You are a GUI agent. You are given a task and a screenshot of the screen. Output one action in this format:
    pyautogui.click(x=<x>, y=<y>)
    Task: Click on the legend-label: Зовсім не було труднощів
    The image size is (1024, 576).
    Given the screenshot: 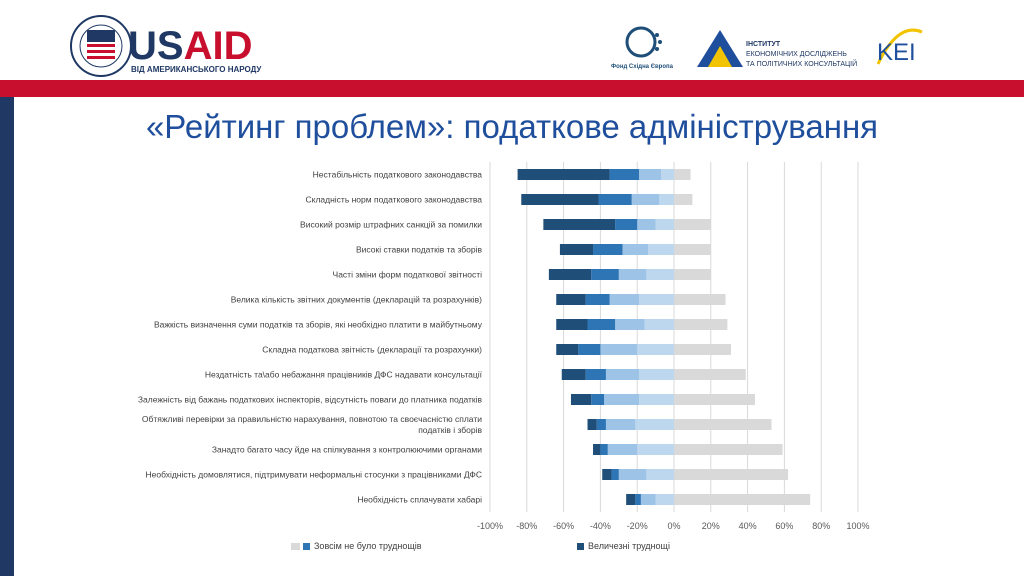 What is the action you would take?
    pyautogui.click(x=368, y=546)
    